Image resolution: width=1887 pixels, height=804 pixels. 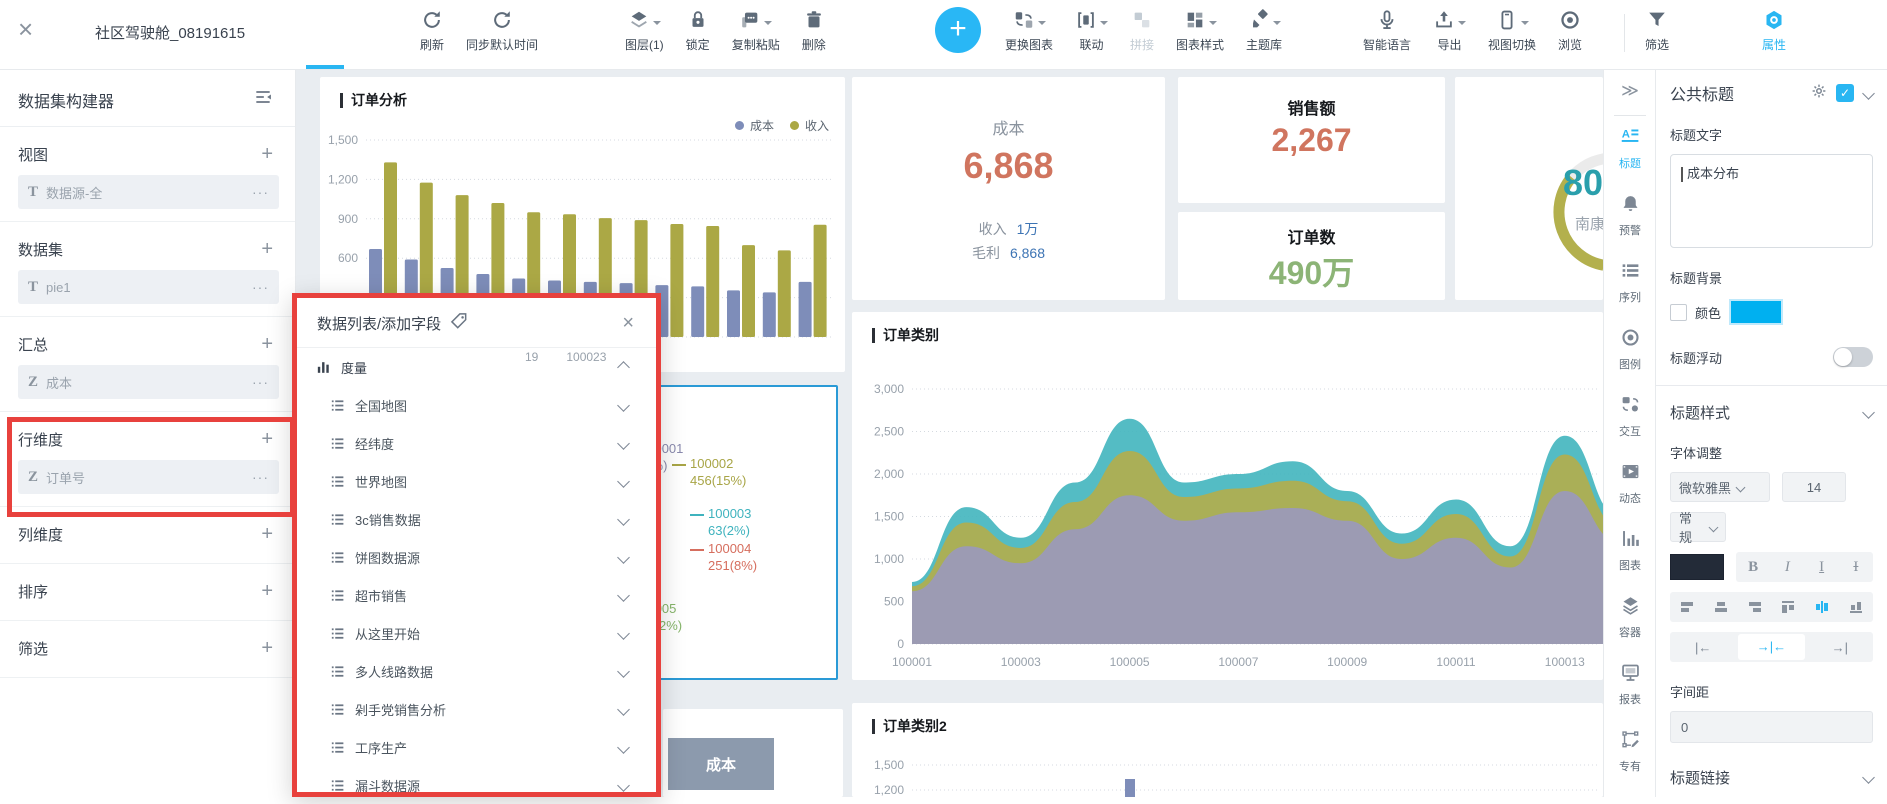 I want to click on collapse-strip-icon: ≫, so click(x=1630, y=90).